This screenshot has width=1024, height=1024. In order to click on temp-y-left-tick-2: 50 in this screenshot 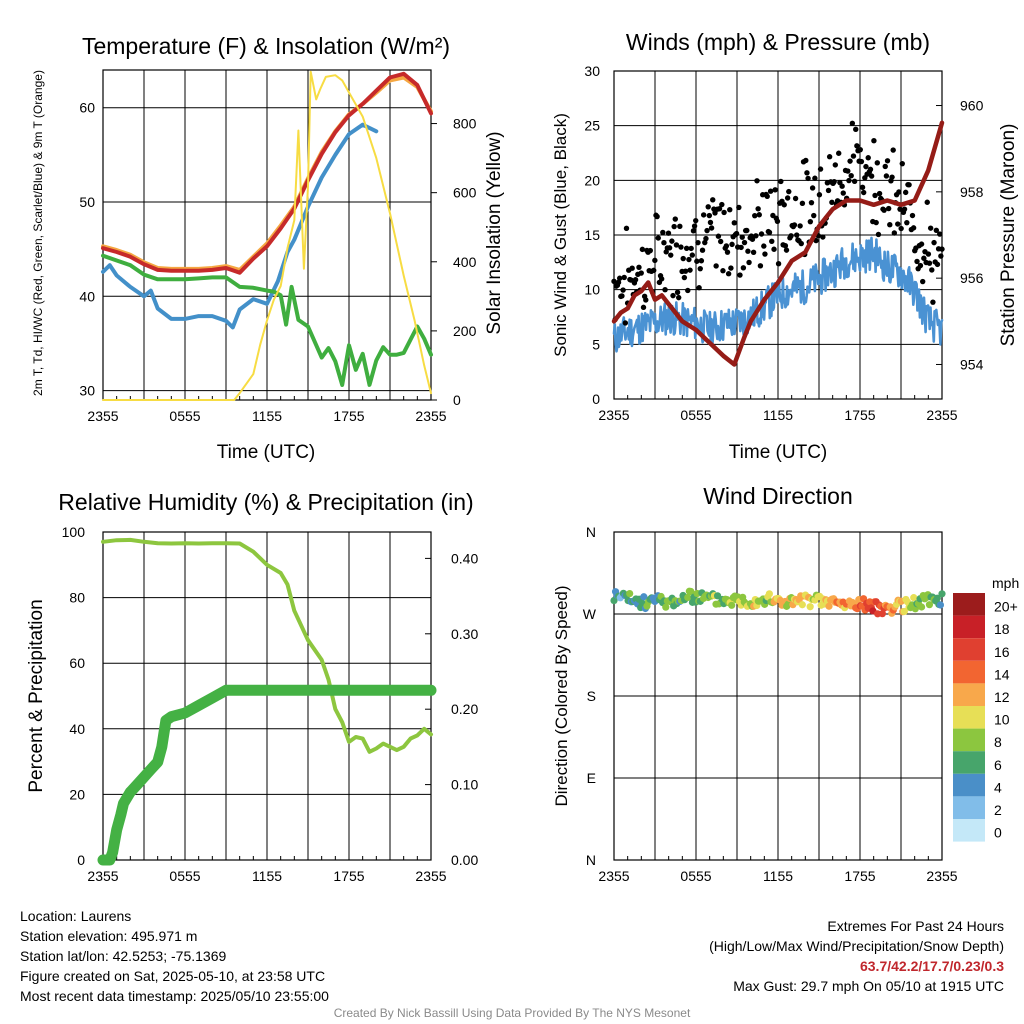, I will do `click(87, 202)`.